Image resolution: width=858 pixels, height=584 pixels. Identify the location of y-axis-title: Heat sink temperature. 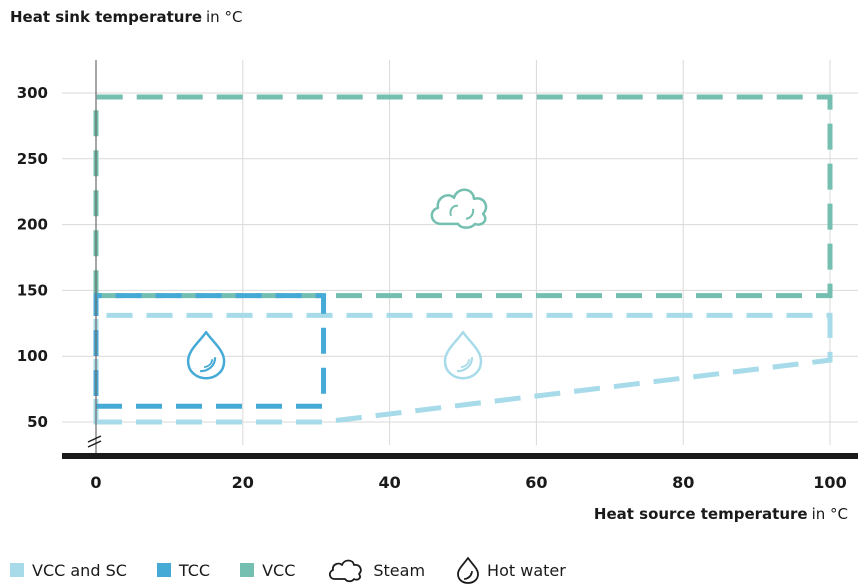
(106, 17).